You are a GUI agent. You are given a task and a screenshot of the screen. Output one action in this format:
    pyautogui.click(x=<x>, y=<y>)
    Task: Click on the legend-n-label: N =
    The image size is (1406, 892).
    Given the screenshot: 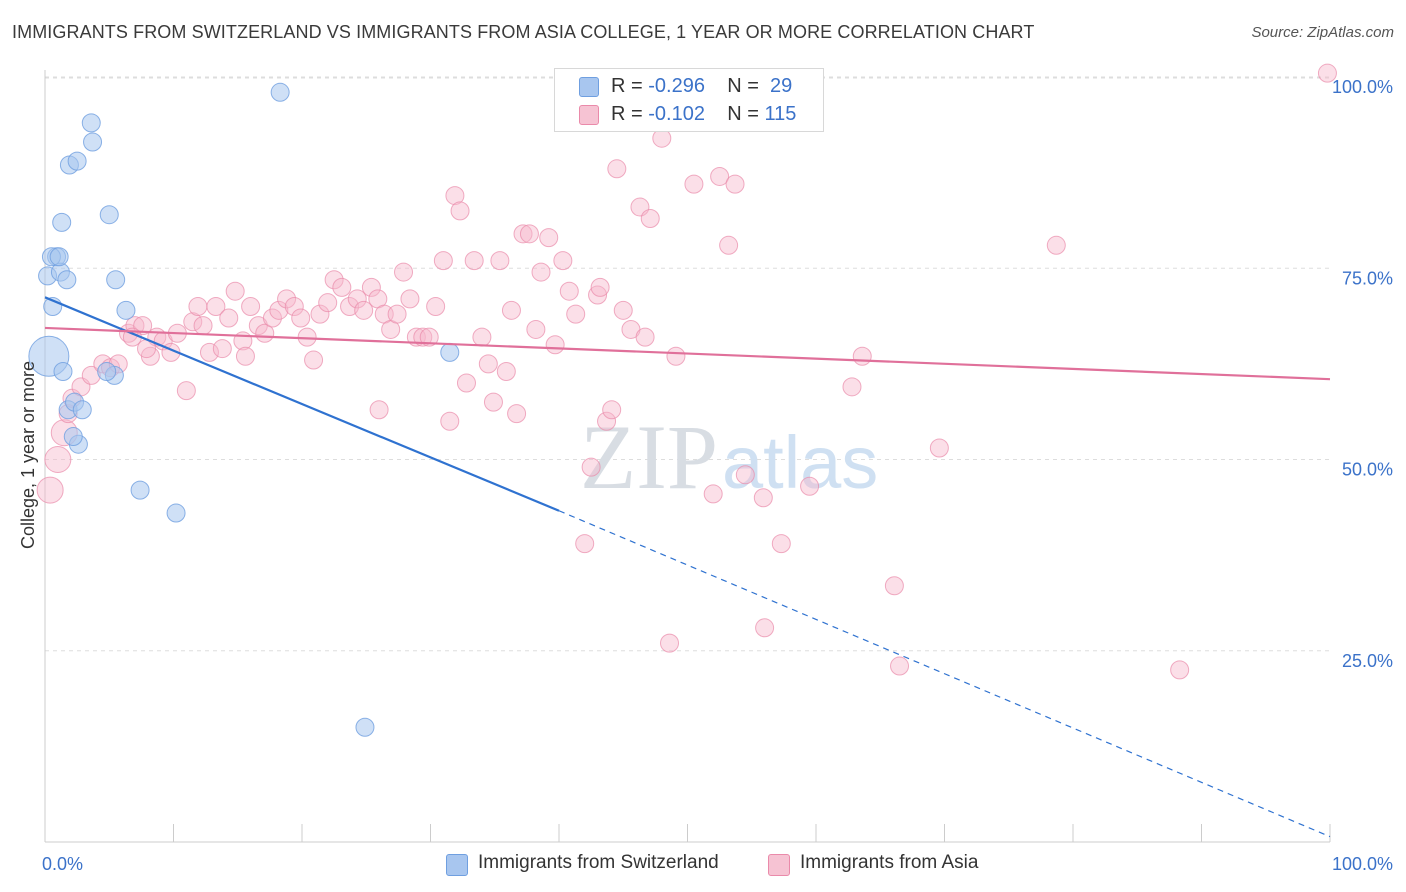 What is the action you would take?
    pyautogui.click(x=743, y=114)
    